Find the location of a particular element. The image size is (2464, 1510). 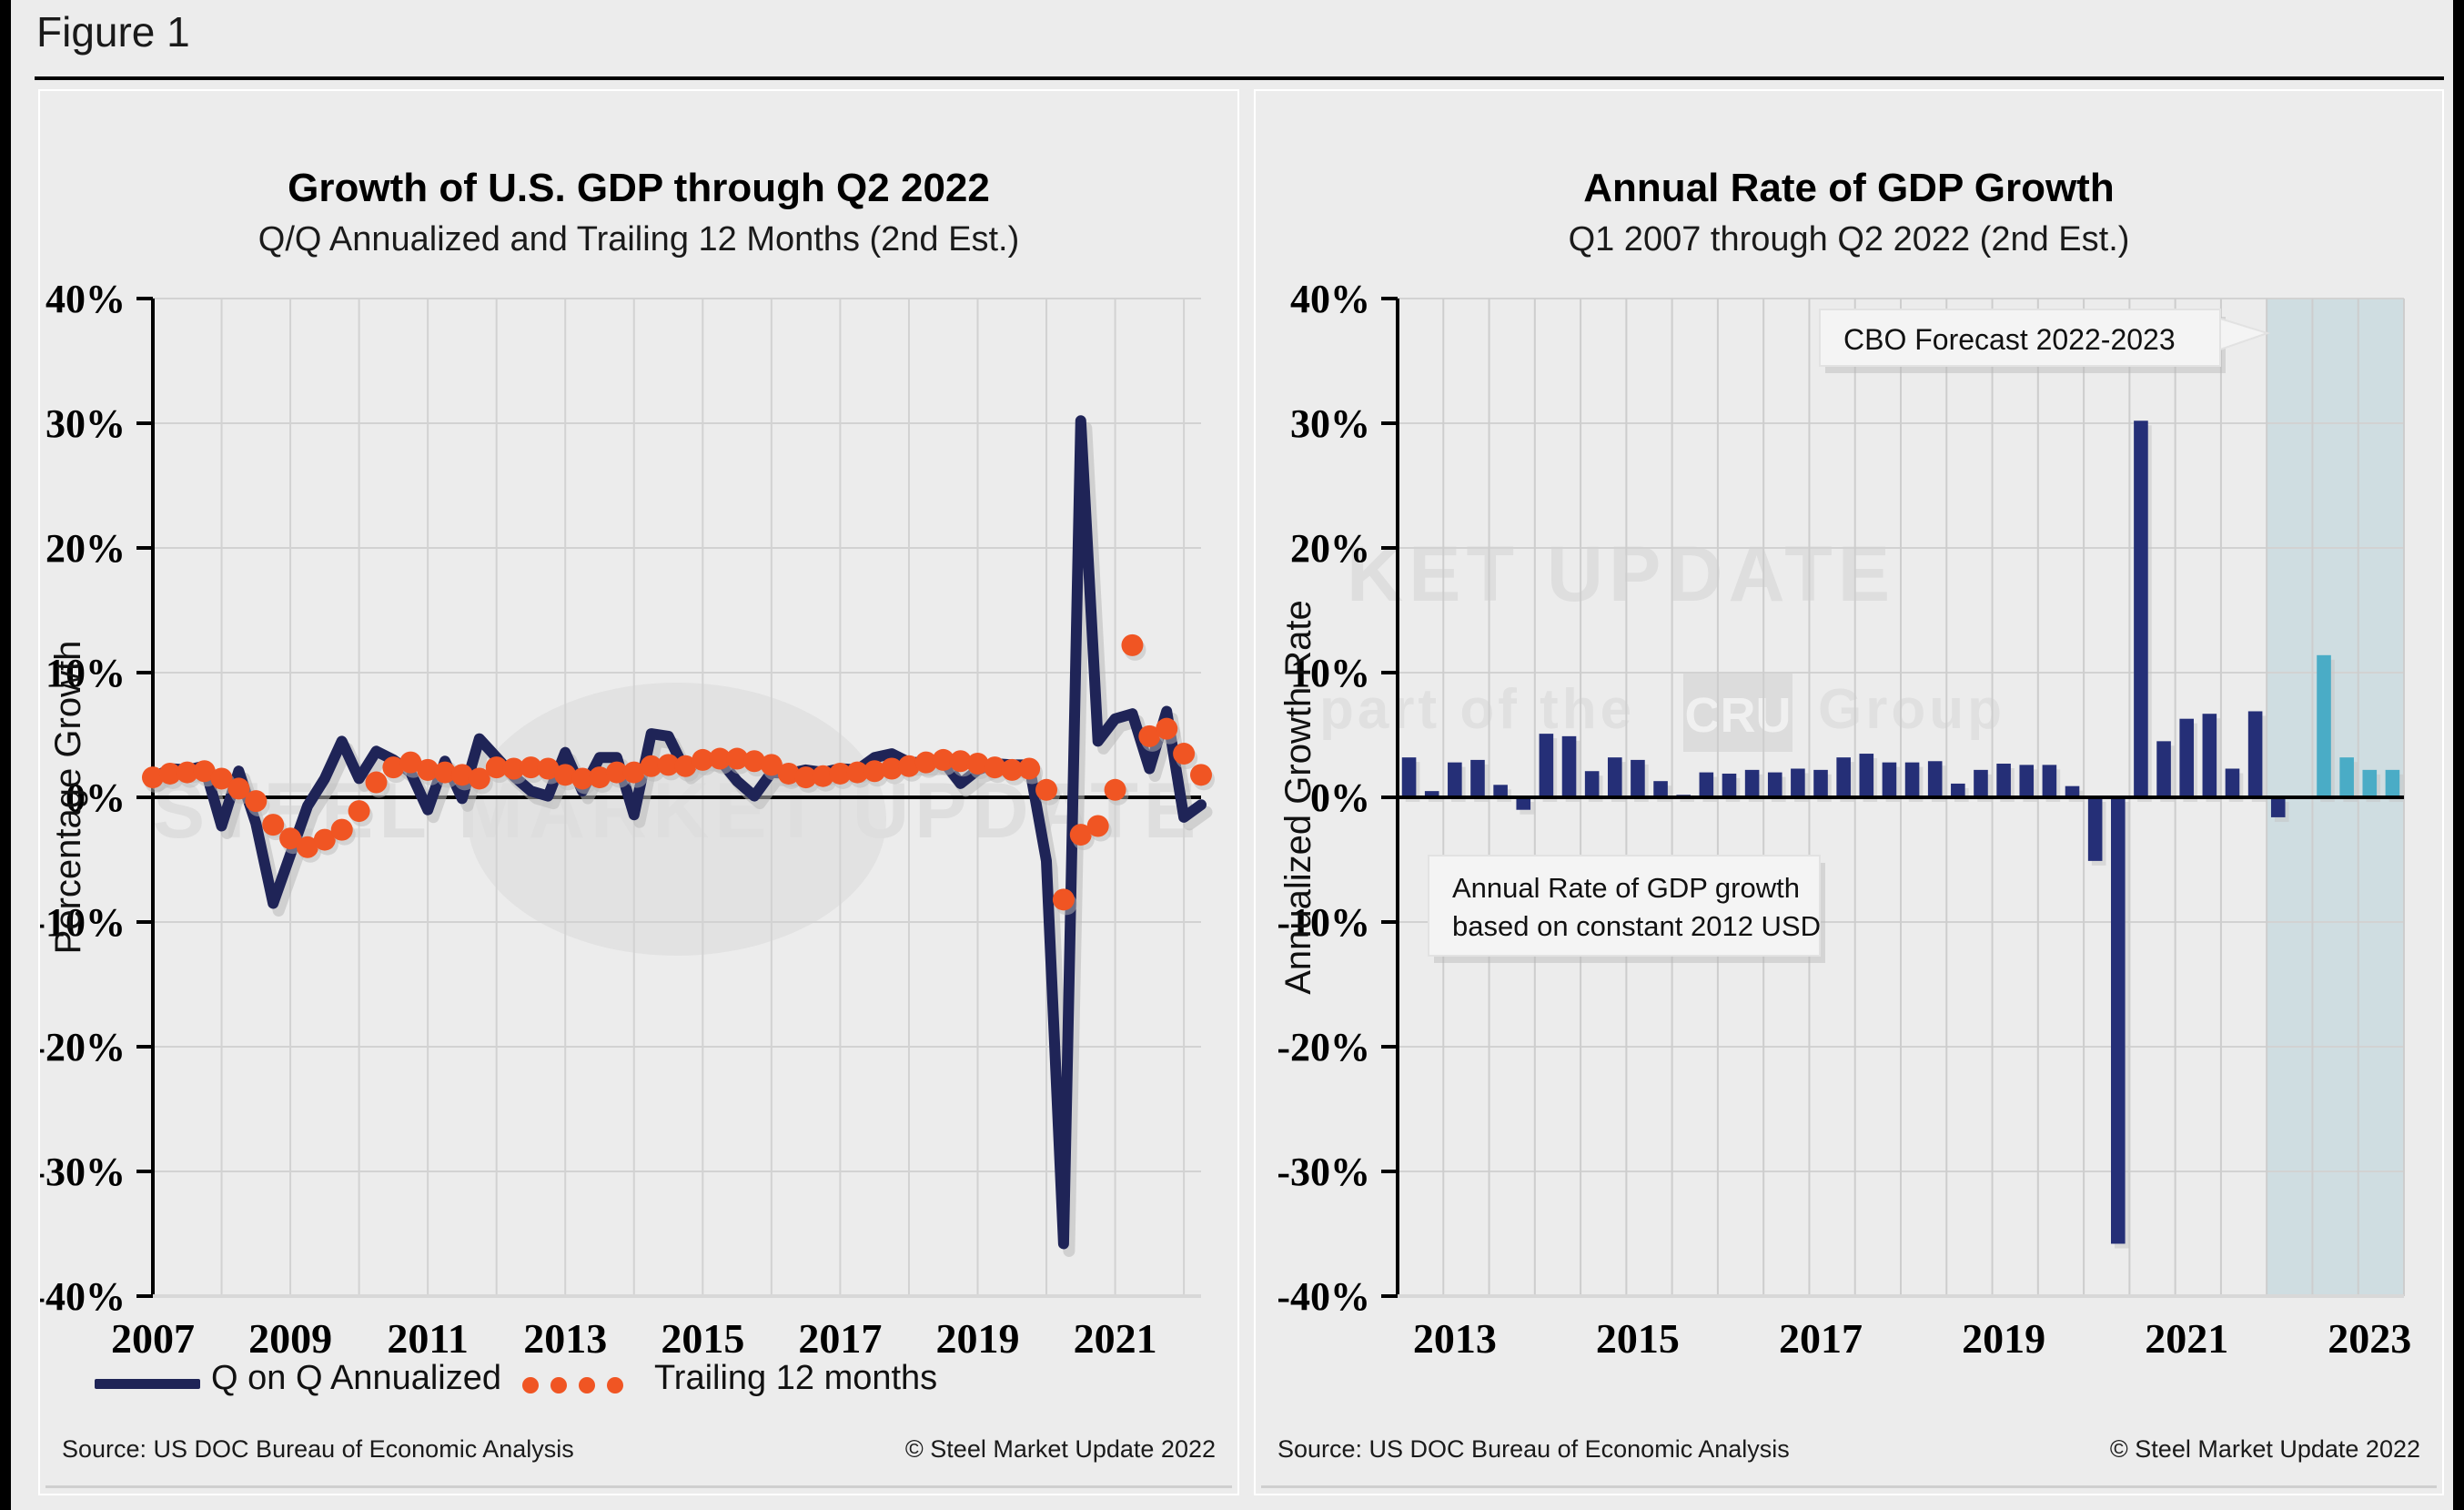

y-axis-tick-label: -10% is located at coordinates (1323, 923).